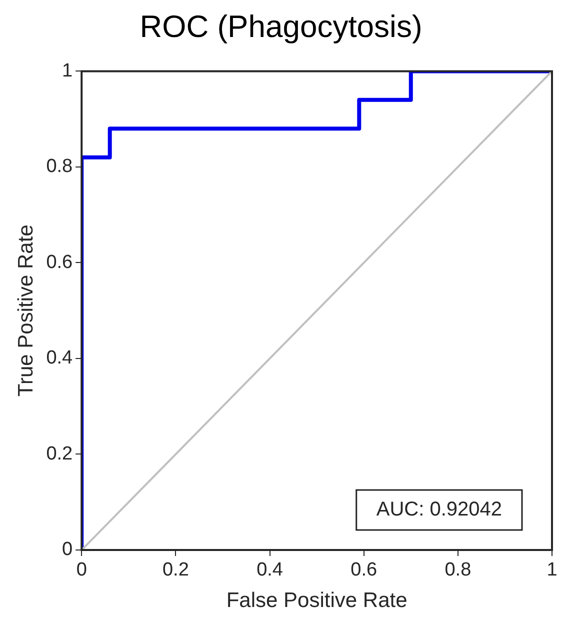 The image size is (566, 622). I want to click on x-tick-label: 0.4, so click(270, 570).